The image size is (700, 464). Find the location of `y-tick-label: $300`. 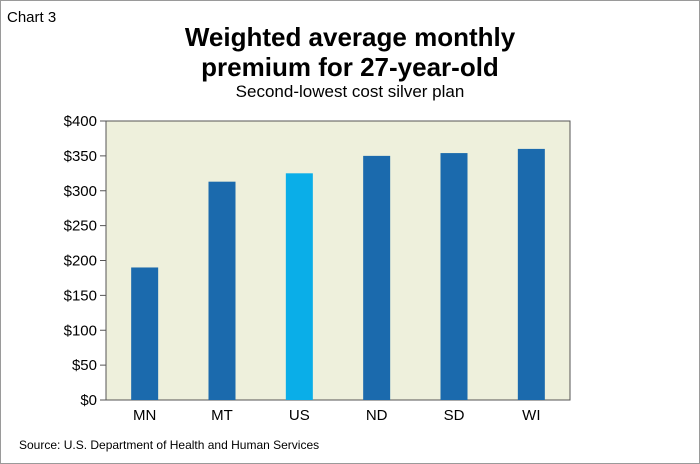

y-tick-label: $300 is located at coordinates (80, 191).